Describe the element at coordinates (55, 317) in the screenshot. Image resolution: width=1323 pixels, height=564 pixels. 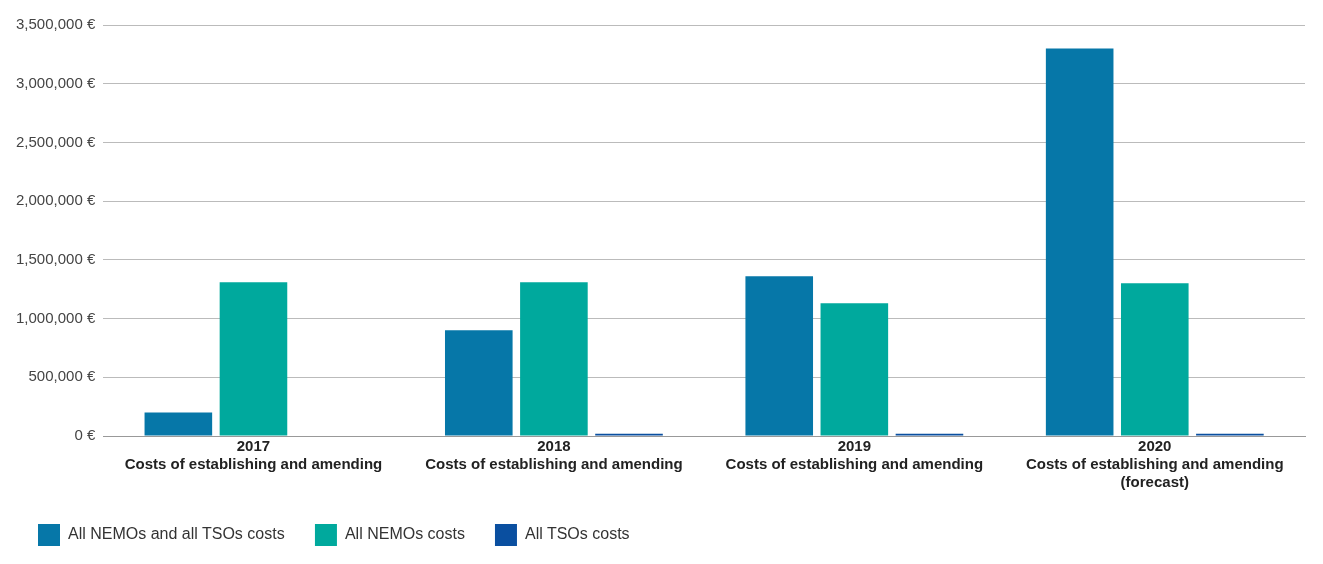
I see `y-tick-label: 1,000,000 €` at that location.